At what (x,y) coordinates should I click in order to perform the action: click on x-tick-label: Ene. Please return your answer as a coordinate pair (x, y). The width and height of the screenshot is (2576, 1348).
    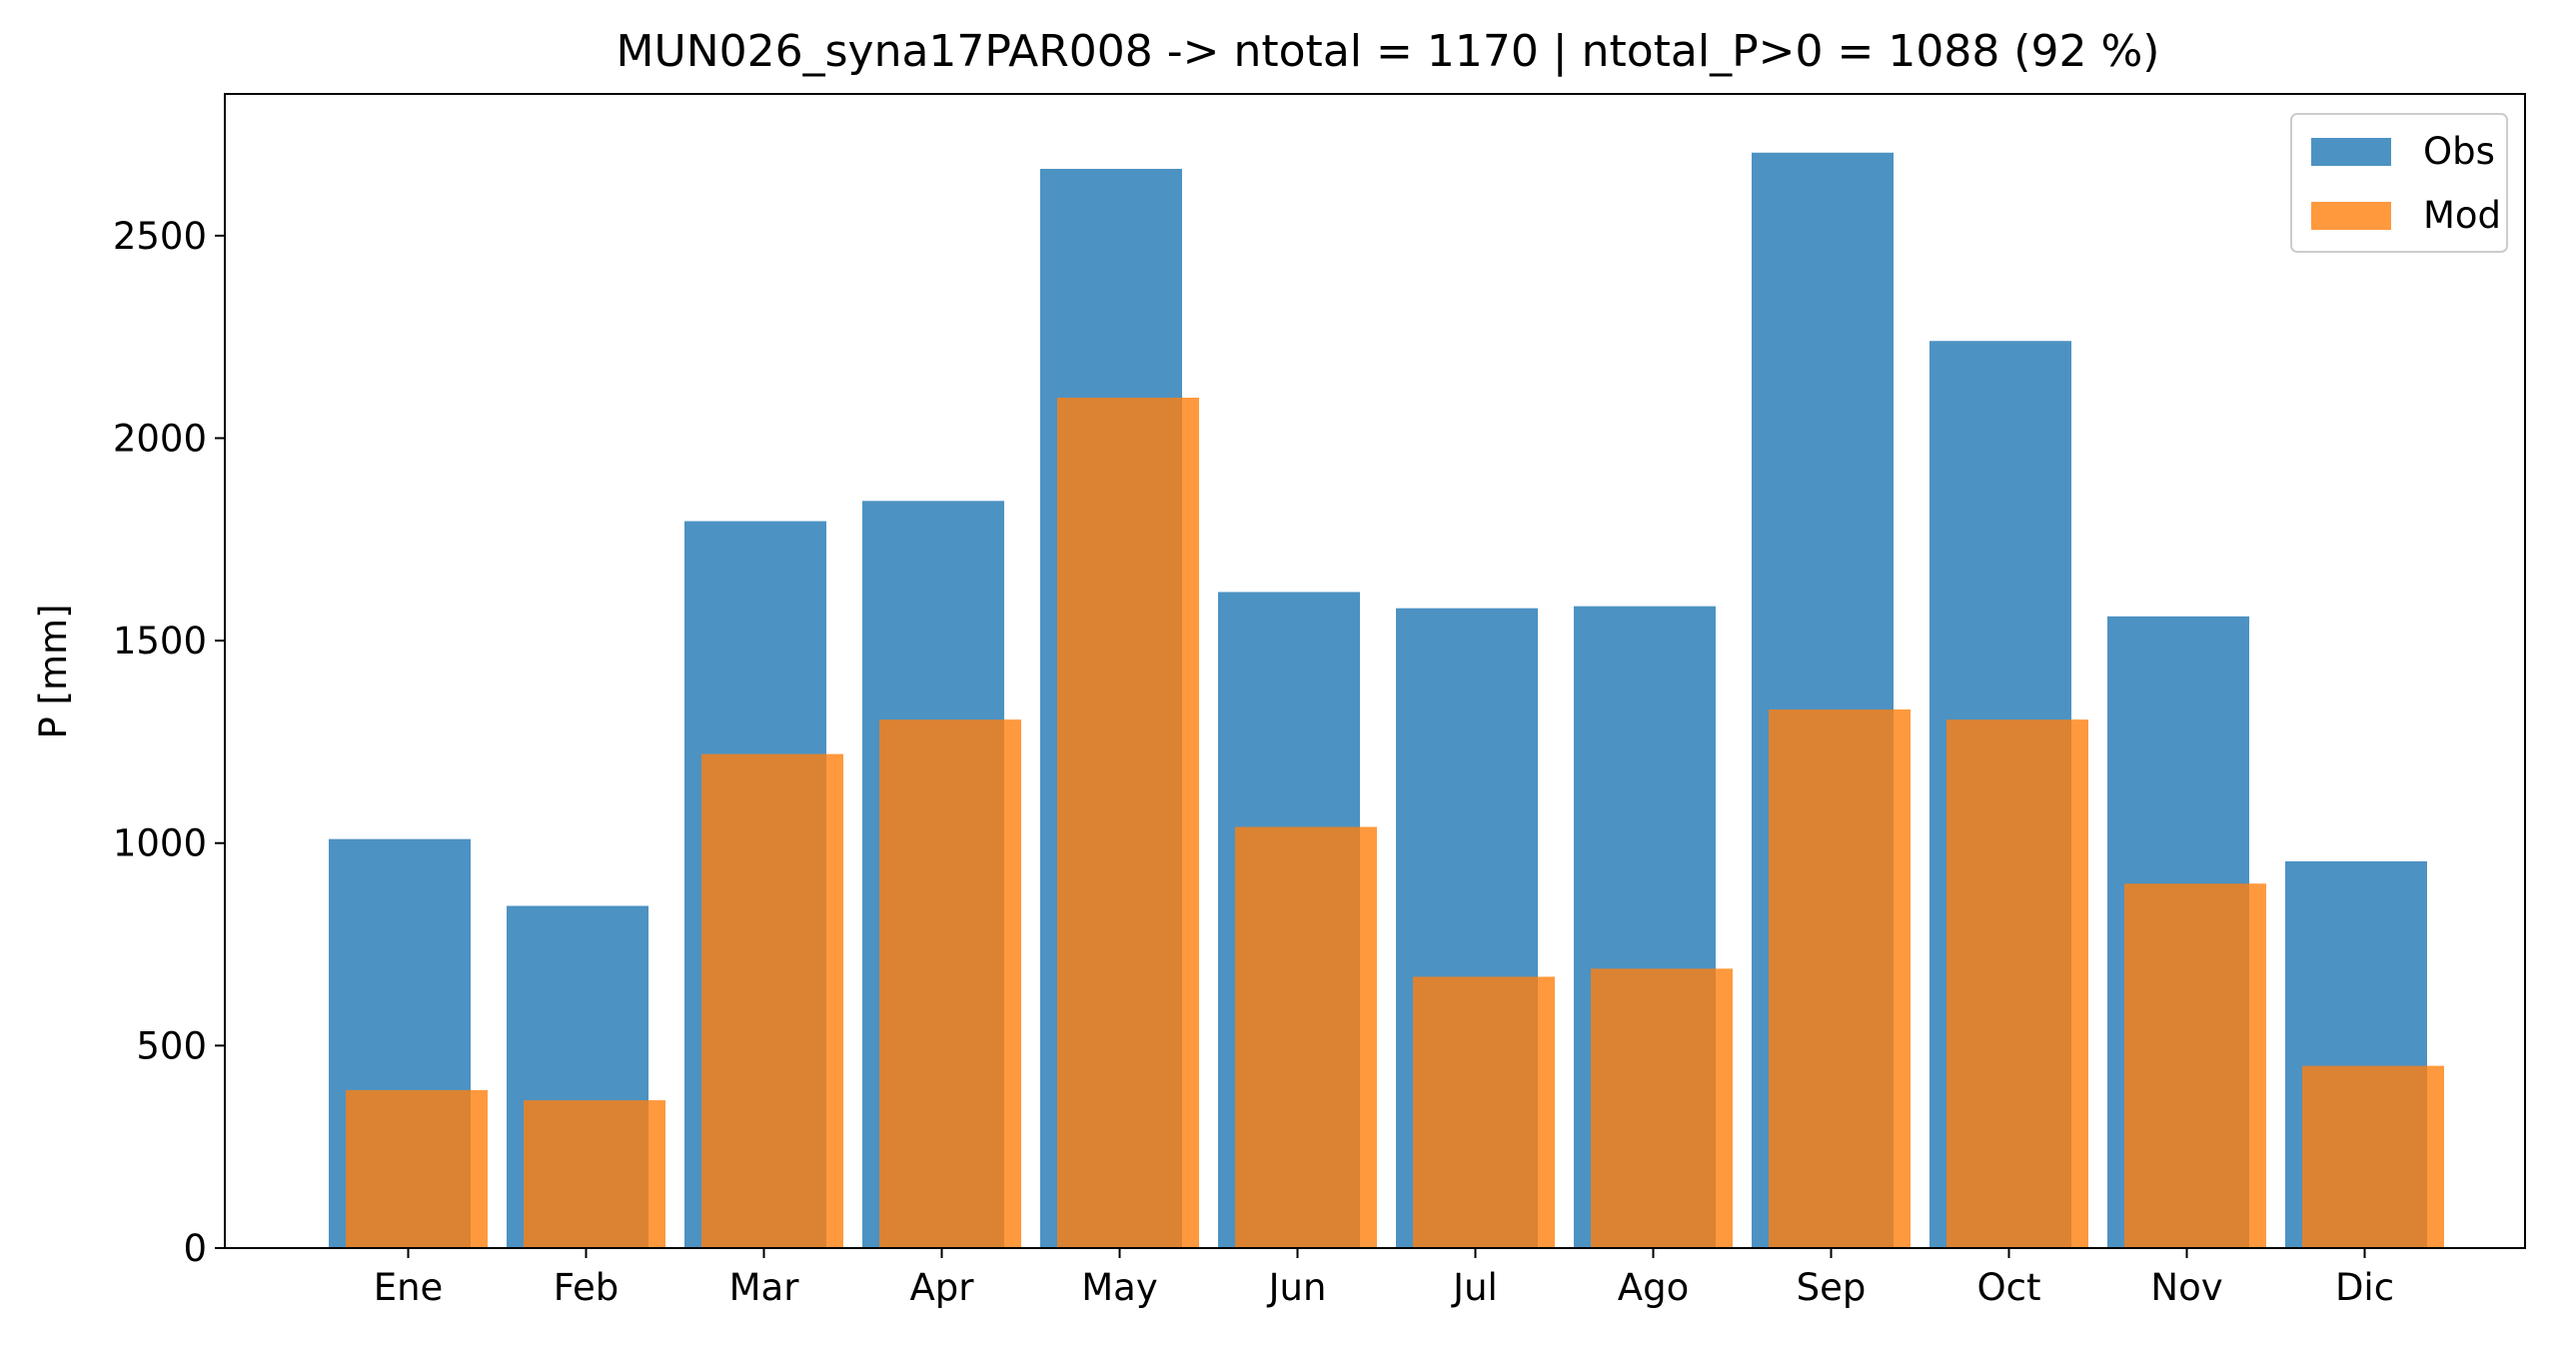
    Looking at the image, I should click on (409, 1287).